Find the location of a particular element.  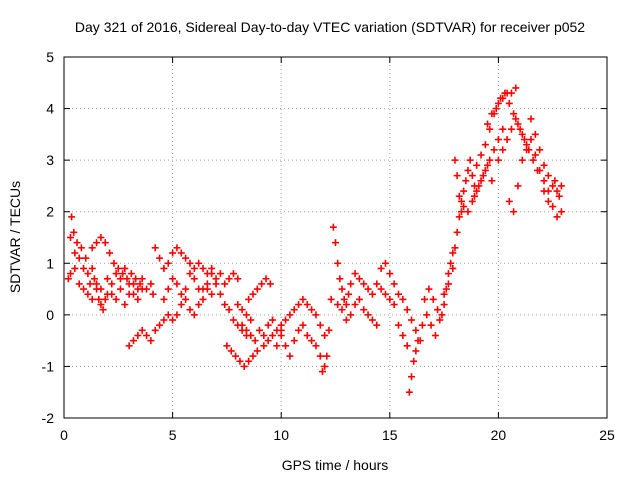

x-tick-label: 10 is located at coordinates (281, 435).